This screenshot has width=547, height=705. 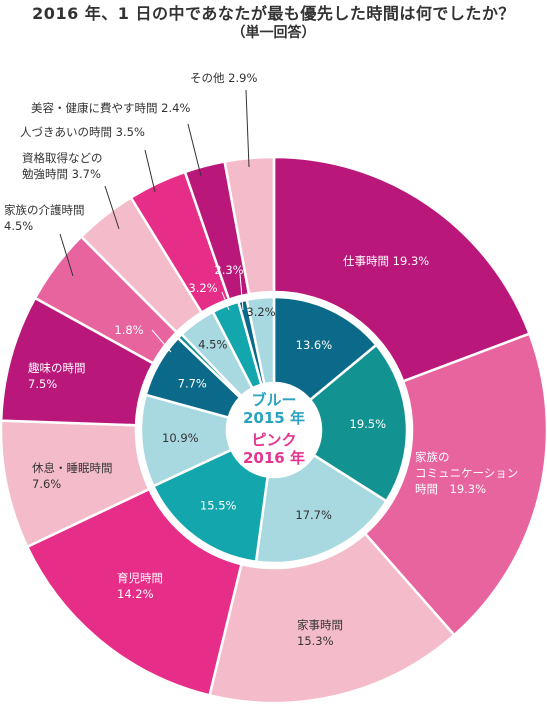 I want to click on outer-slice-label-line: 休息・睡眠時間, so click(x=72, y=468).